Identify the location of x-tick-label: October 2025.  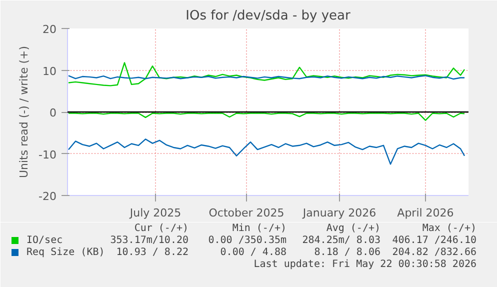
(246, 213).